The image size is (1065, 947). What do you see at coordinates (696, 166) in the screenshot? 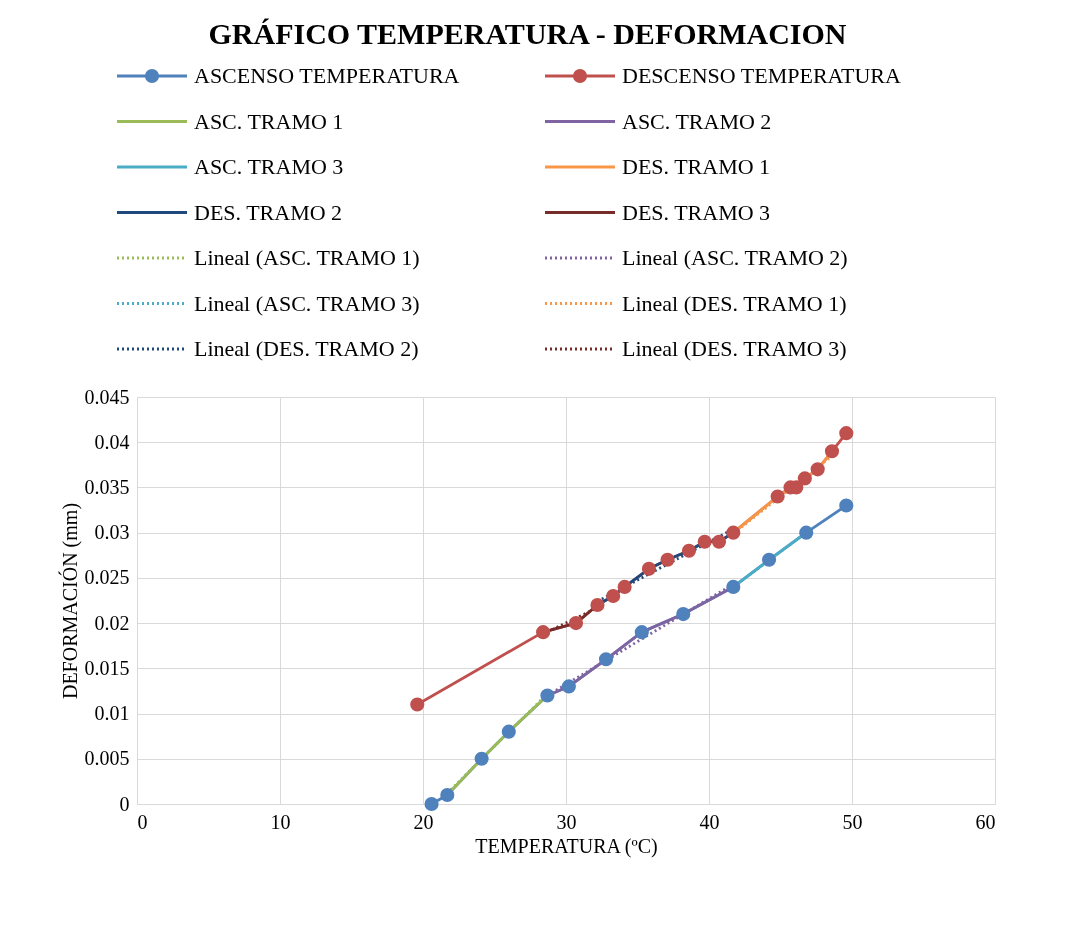
I see `legend-label: DES. TRAMO 1` at bounding box center [696, 166].